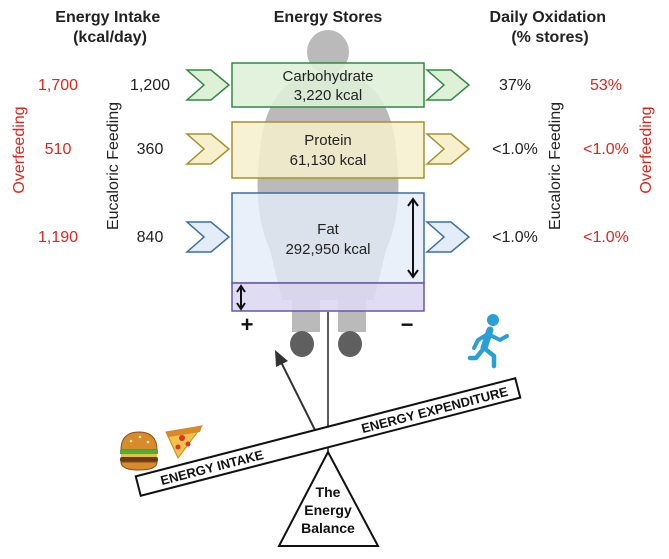 This screenshot has height=559, width=669. What do you see at coordinates (328, 492) in the screenshot?
I see `fulcrum-label-line1: The` at bounding box center [328, 492].